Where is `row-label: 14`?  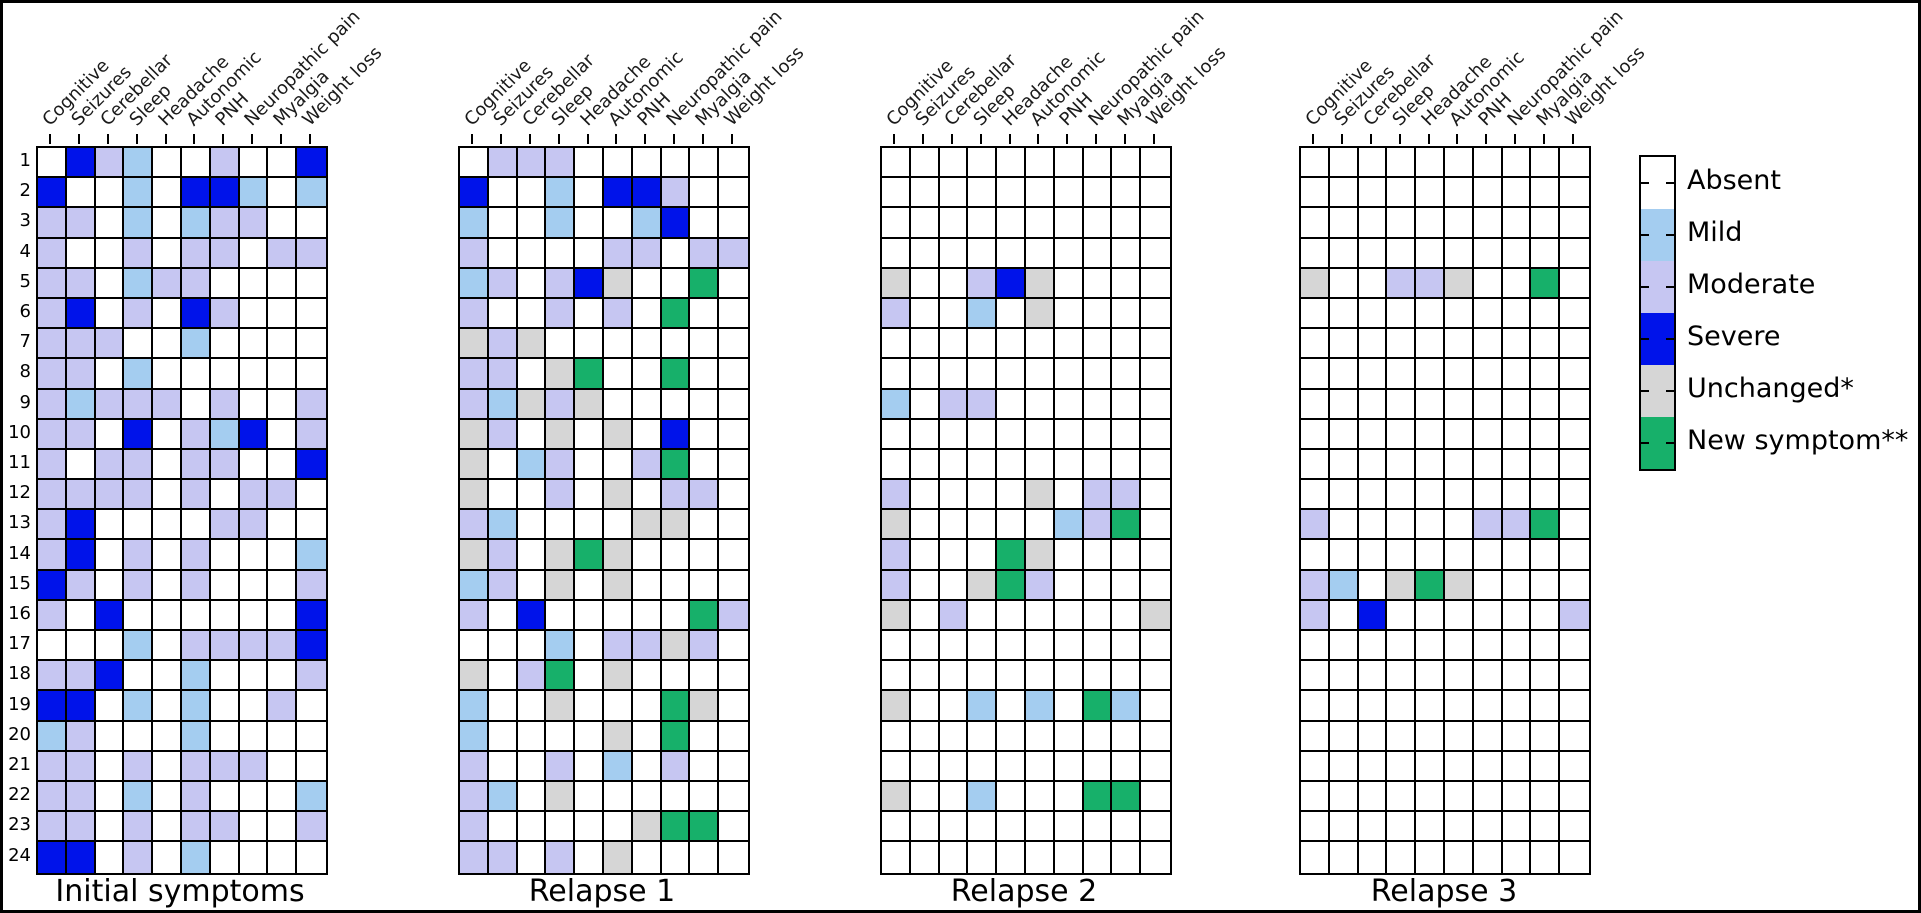
row-label: 14 is located at coordinates (19, 553).